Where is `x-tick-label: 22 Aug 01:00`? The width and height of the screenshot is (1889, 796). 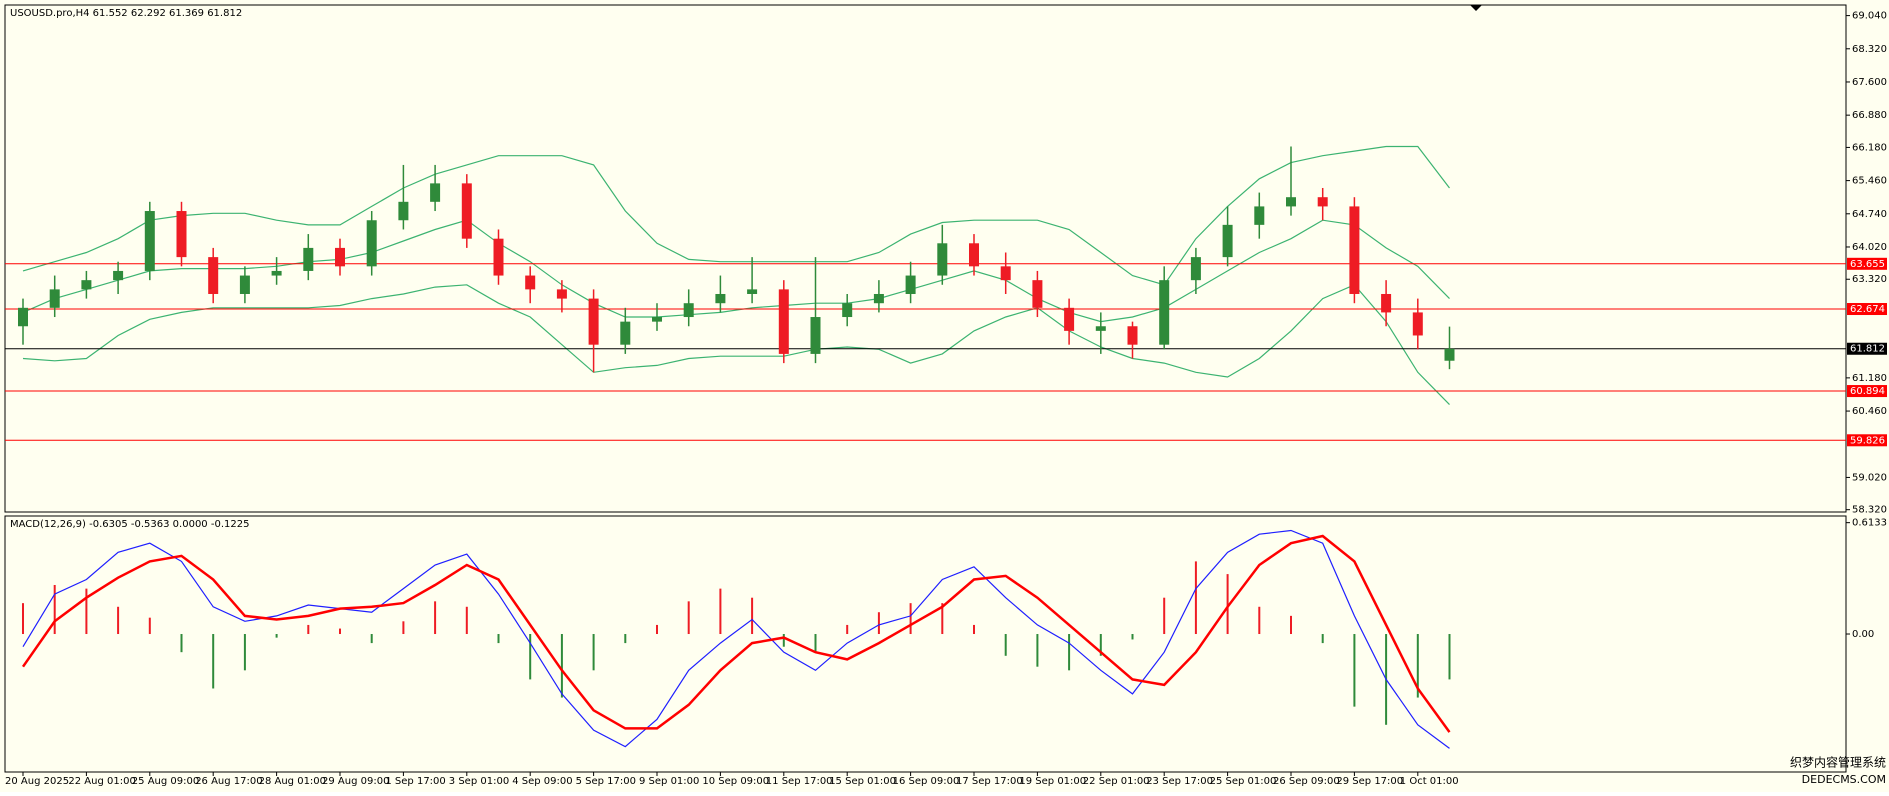 x-tick-label: 22 Aug 01:00 is located at coordinates (101, 781).